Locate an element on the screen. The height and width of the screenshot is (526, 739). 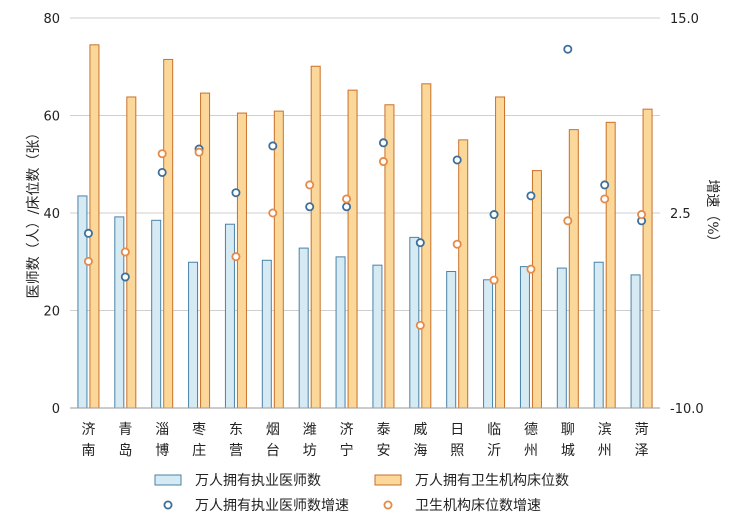
x-category-label: 坊 is located at coordinates (310, 451).